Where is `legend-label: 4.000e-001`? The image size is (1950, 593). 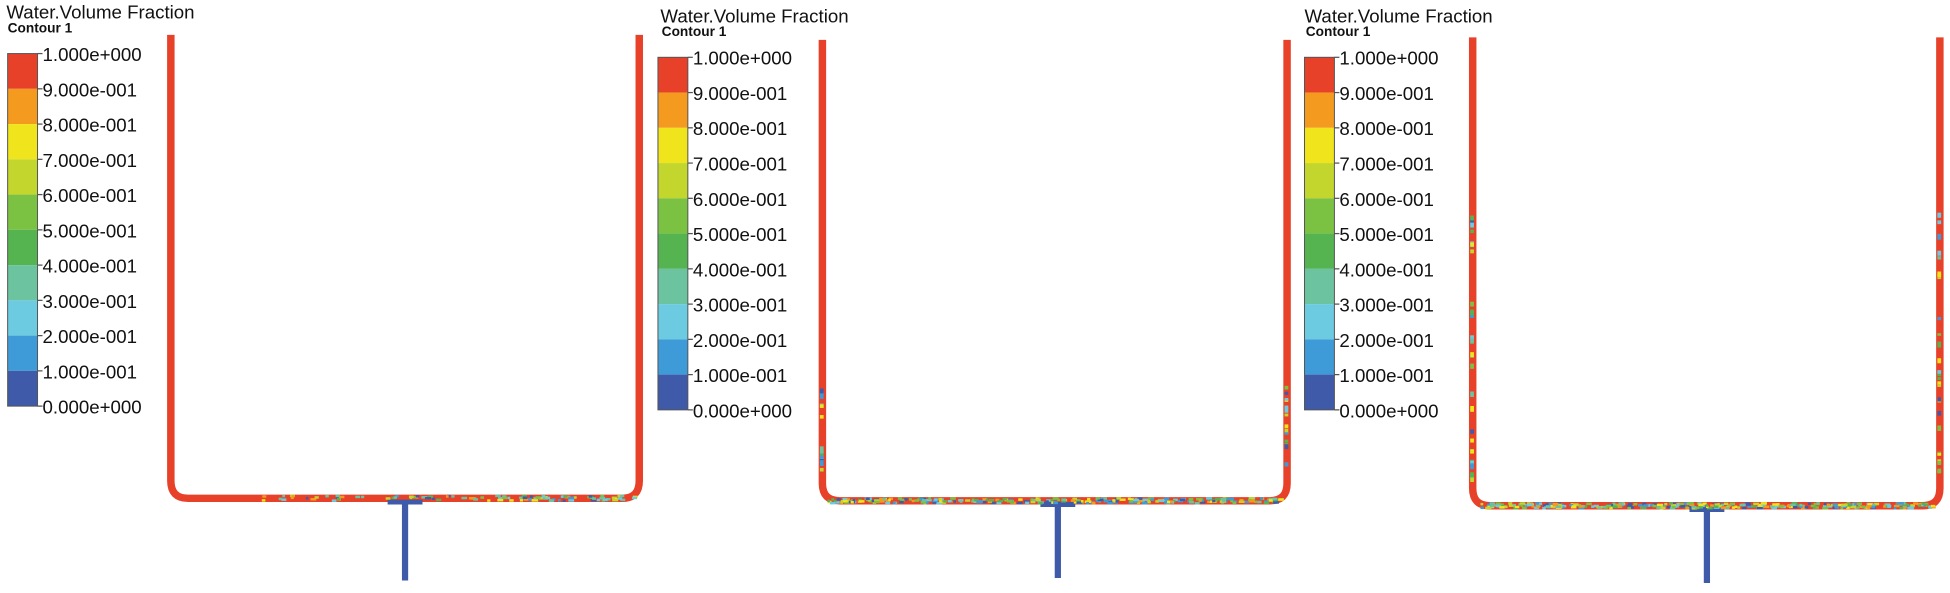
legend-label: 4.000e-001 is located at coordinates (1386, 269).